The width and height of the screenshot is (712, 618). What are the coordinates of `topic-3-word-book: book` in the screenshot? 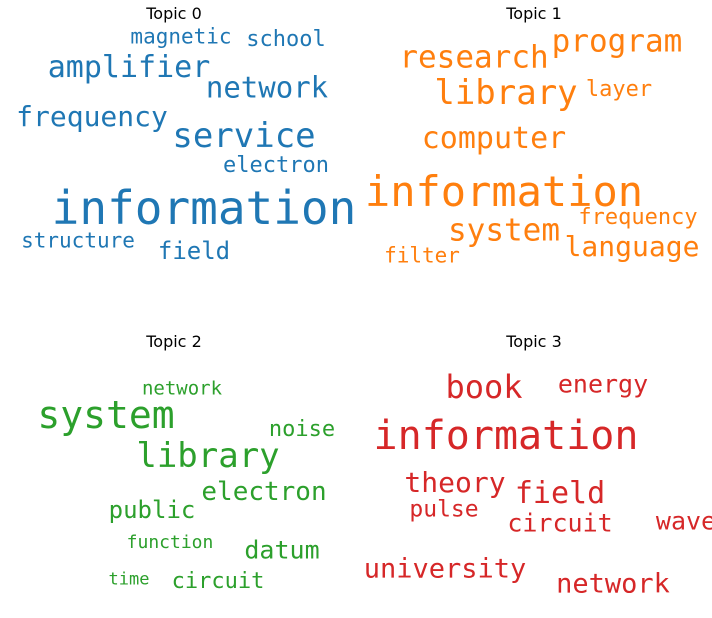 It's located at (484, 387).